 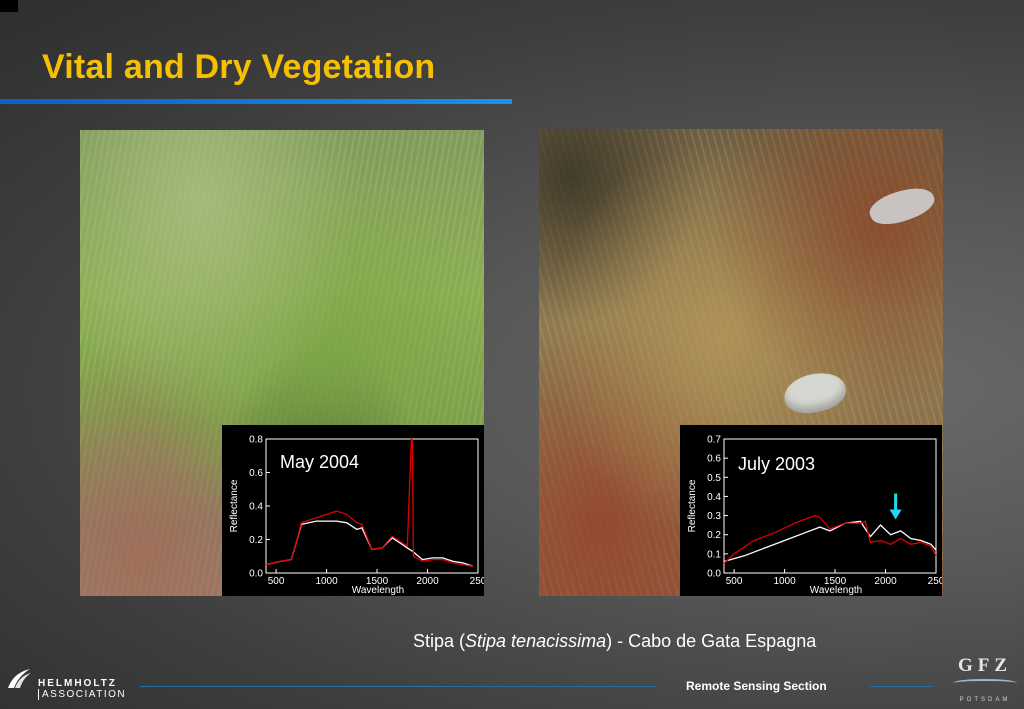 What do you see at coordinates (815, 393) in the screenshot?
I see `hat-in-photo` at bounding box center [815, 393].